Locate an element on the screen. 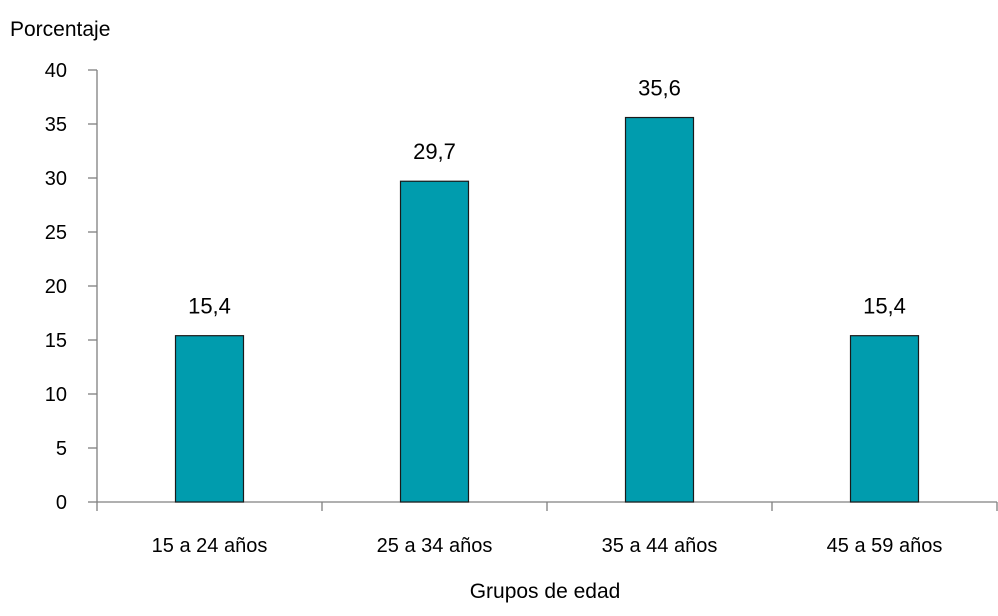 This screenshot has width=998, height=616. y-tick-label: 20 is located at coordinates (56, 287).